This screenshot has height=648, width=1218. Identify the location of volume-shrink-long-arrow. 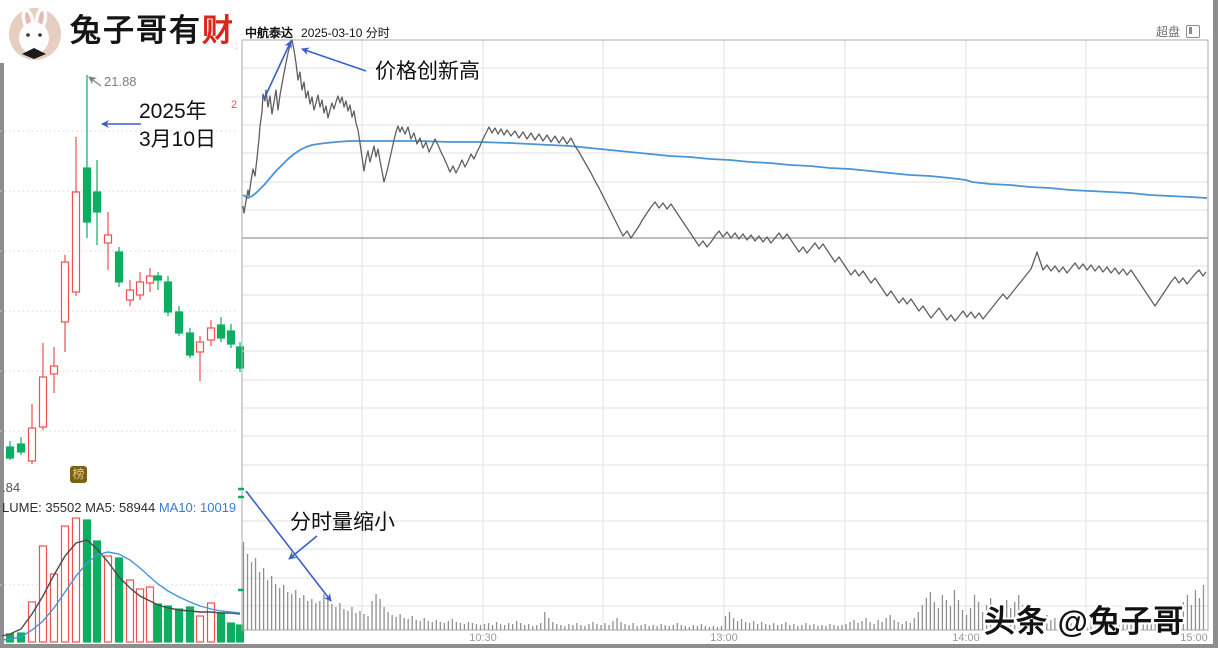
(288, 546).